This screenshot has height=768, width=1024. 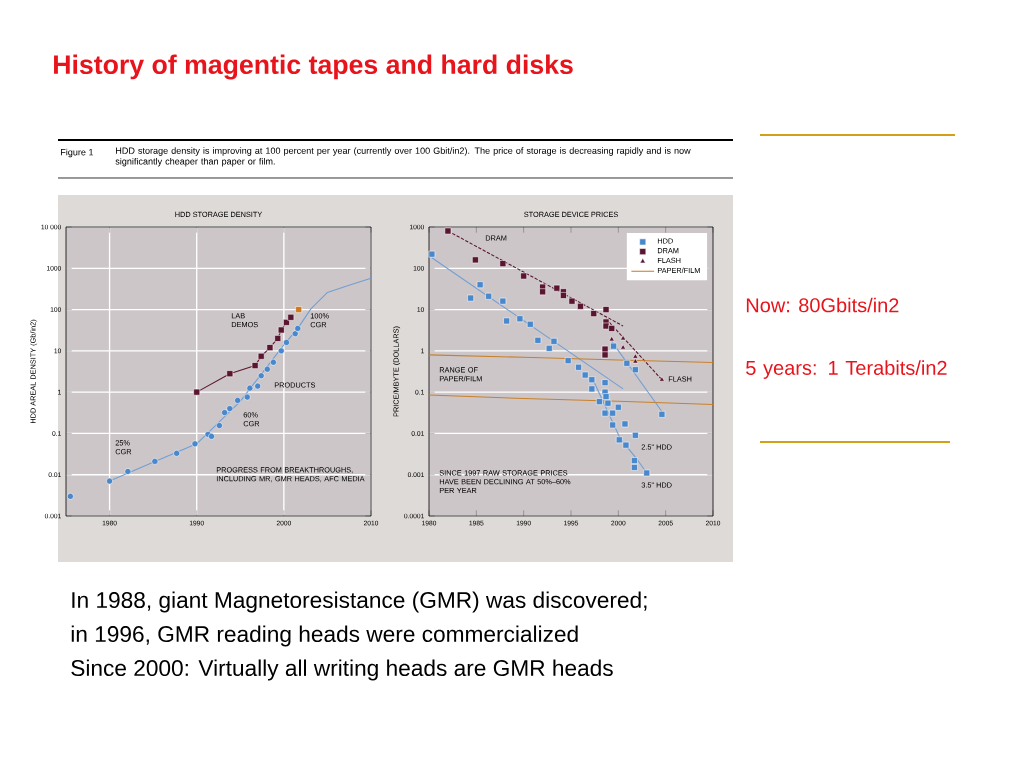 I want to click on caption: Figure 1, so click(x=77, y=153).